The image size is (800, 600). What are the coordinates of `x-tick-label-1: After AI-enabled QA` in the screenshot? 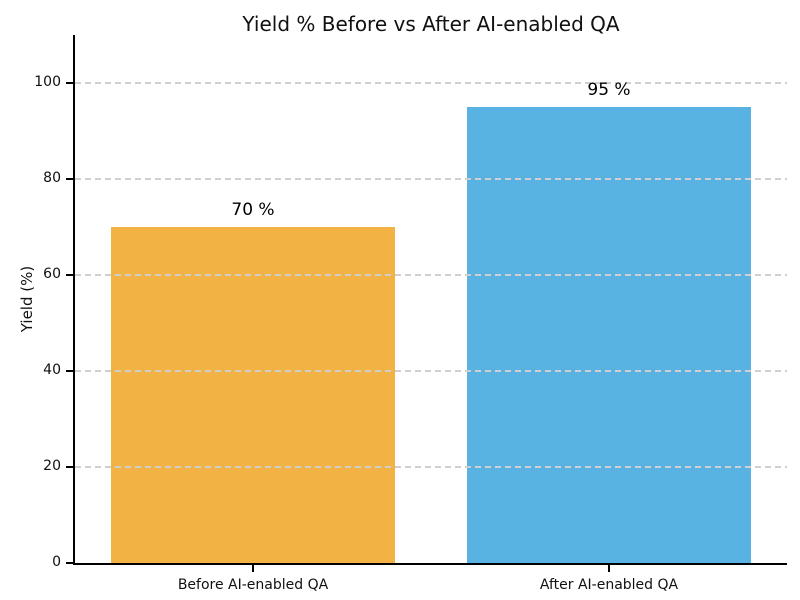 It's located at (609, 585).